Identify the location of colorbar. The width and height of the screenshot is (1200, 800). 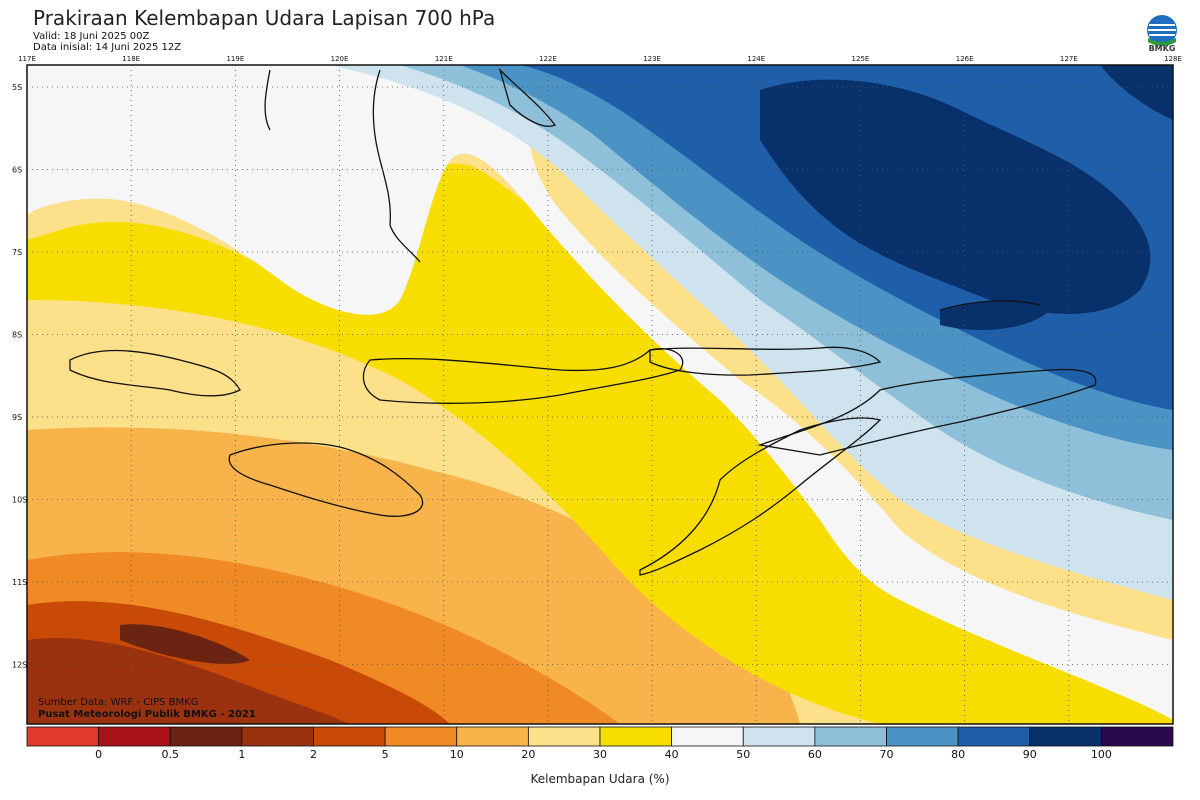
(600, 736).